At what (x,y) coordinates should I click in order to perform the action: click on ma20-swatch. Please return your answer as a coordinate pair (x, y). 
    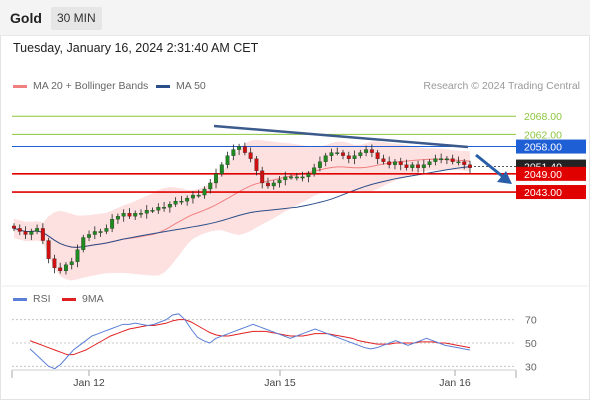
    Looking at the image, I should click on (20, 86).